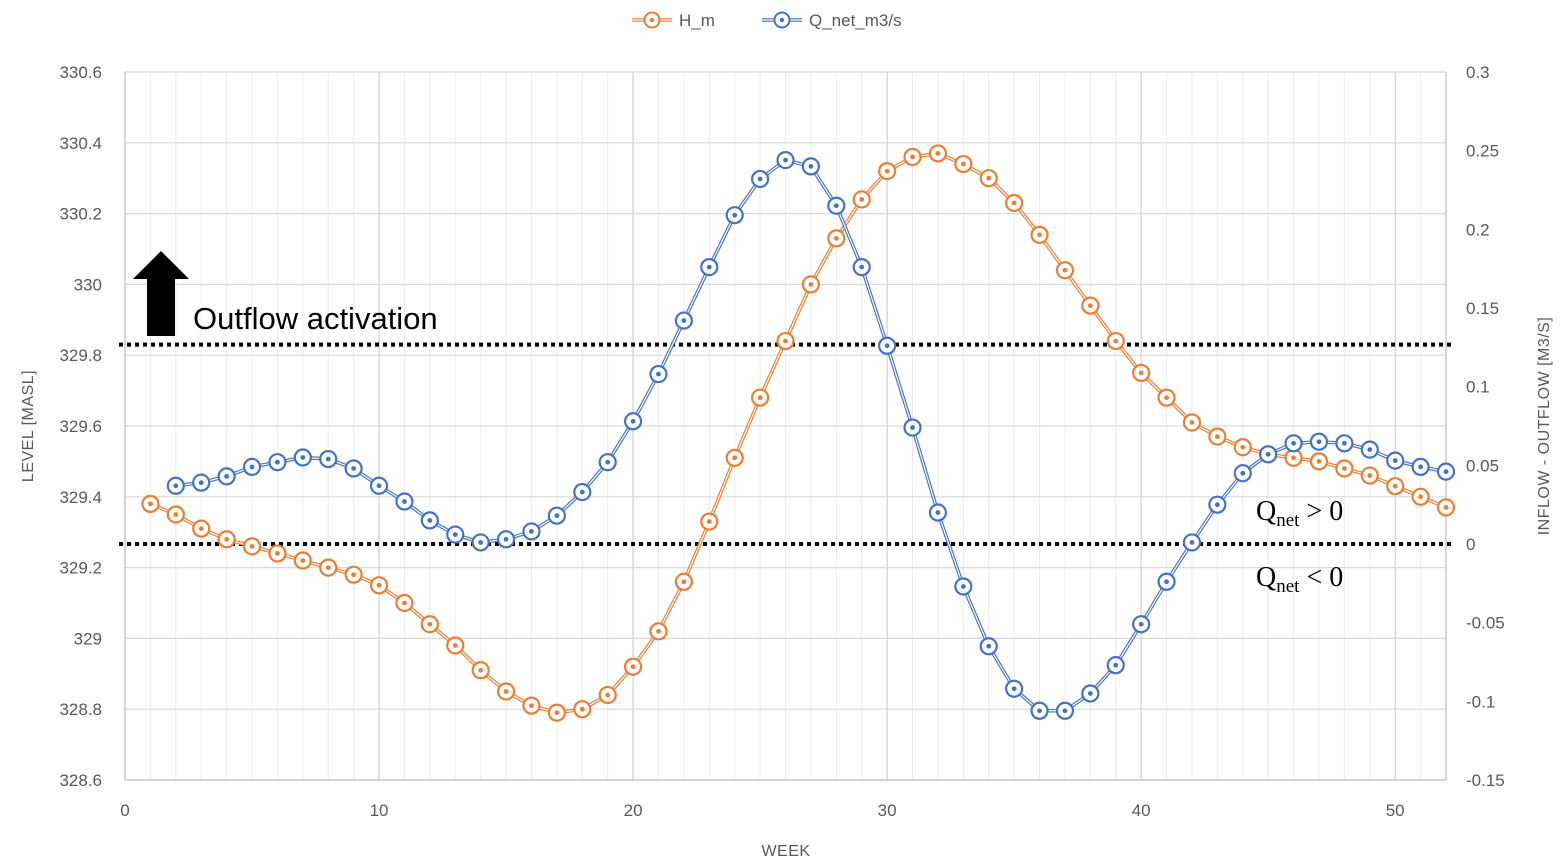  What do you see at coordinates (124, 810) in the screenshot?
I see `x-tick-label: 0` at bounding box center [124, 810].